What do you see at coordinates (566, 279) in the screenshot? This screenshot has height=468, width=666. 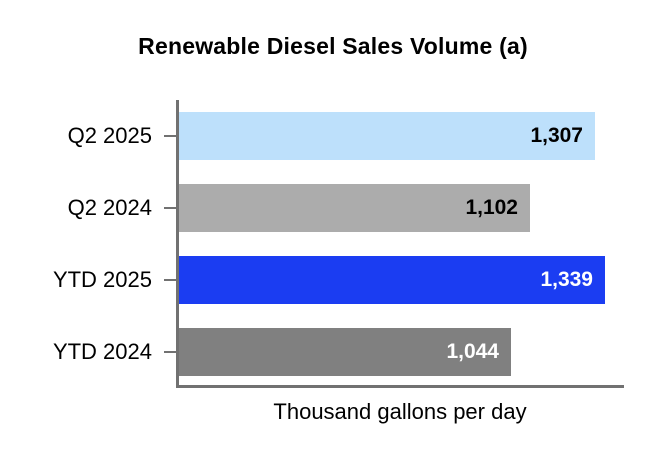 I see `bar-value-label: 1,339` at bounding box center [566, 279].